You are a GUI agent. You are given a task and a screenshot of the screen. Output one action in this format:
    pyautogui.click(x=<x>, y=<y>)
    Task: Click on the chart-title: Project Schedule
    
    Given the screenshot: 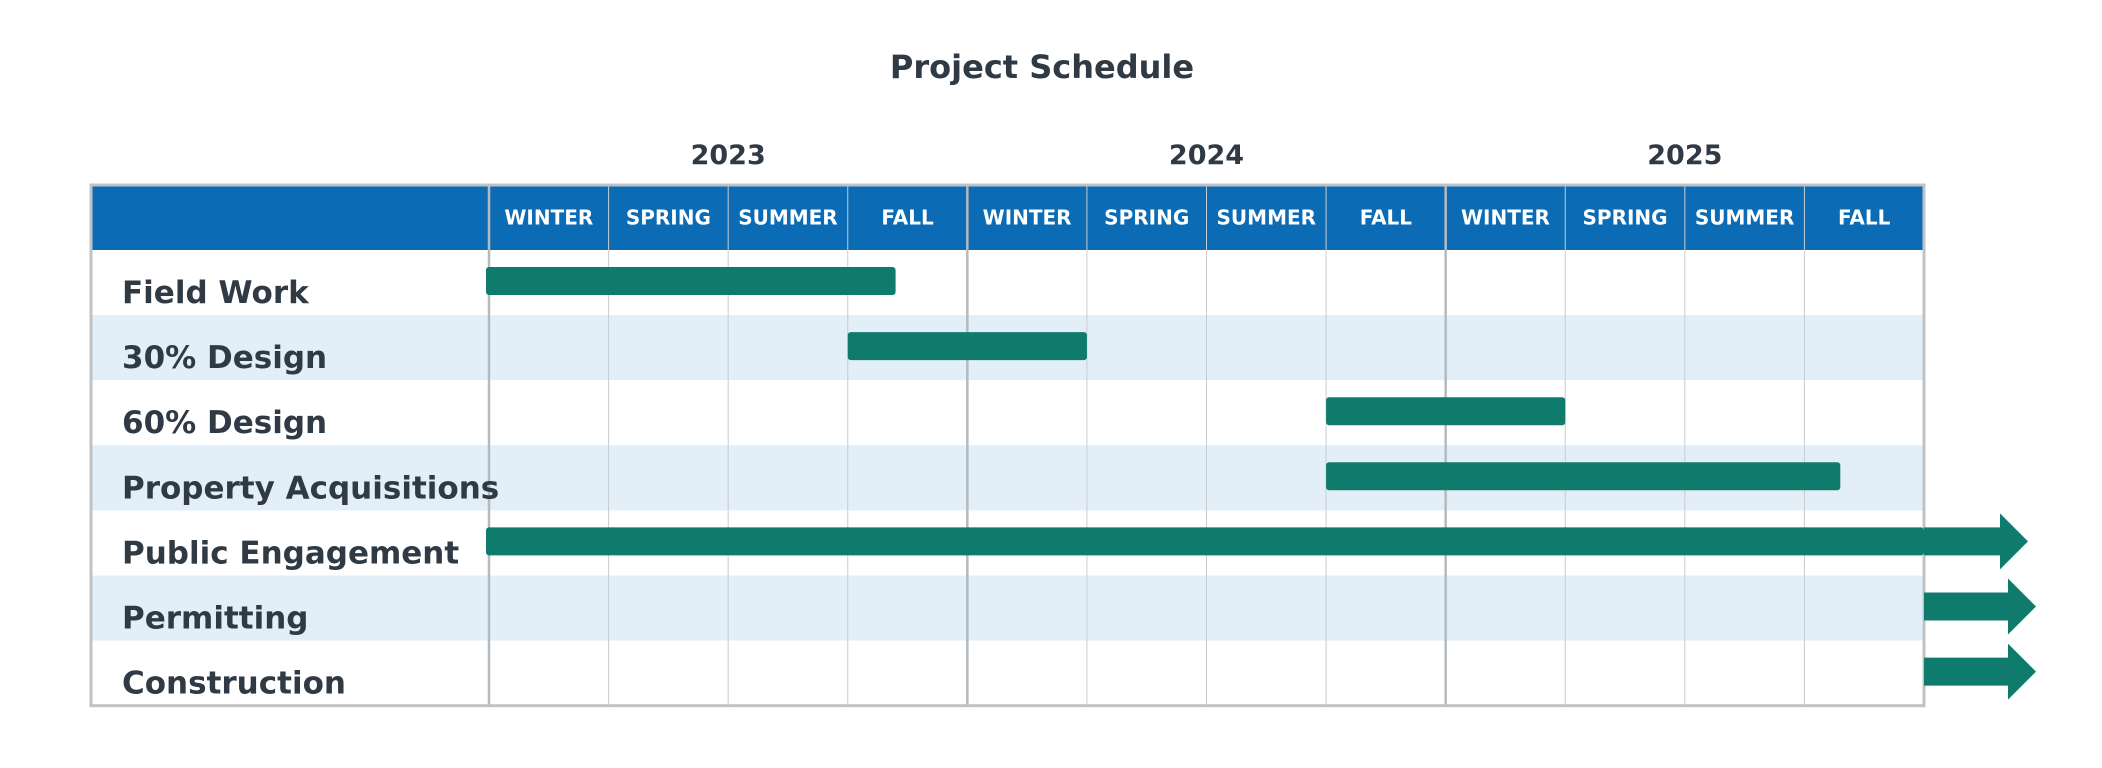 What is the action you would take?
    pyautogui.click(x=1042, y=67)
    